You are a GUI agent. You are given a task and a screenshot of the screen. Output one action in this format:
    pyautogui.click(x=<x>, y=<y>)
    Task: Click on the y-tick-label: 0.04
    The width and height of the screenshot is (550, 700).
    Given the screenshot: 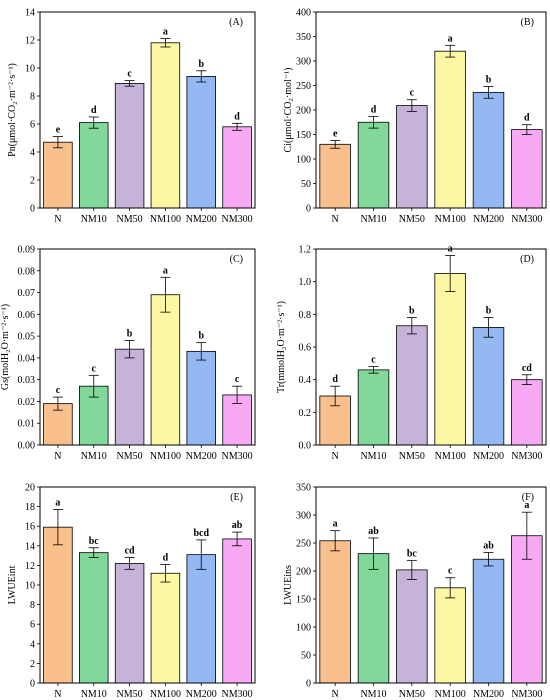 What is the action you would take?
    pyautogui.click(x=27, y=358)
    